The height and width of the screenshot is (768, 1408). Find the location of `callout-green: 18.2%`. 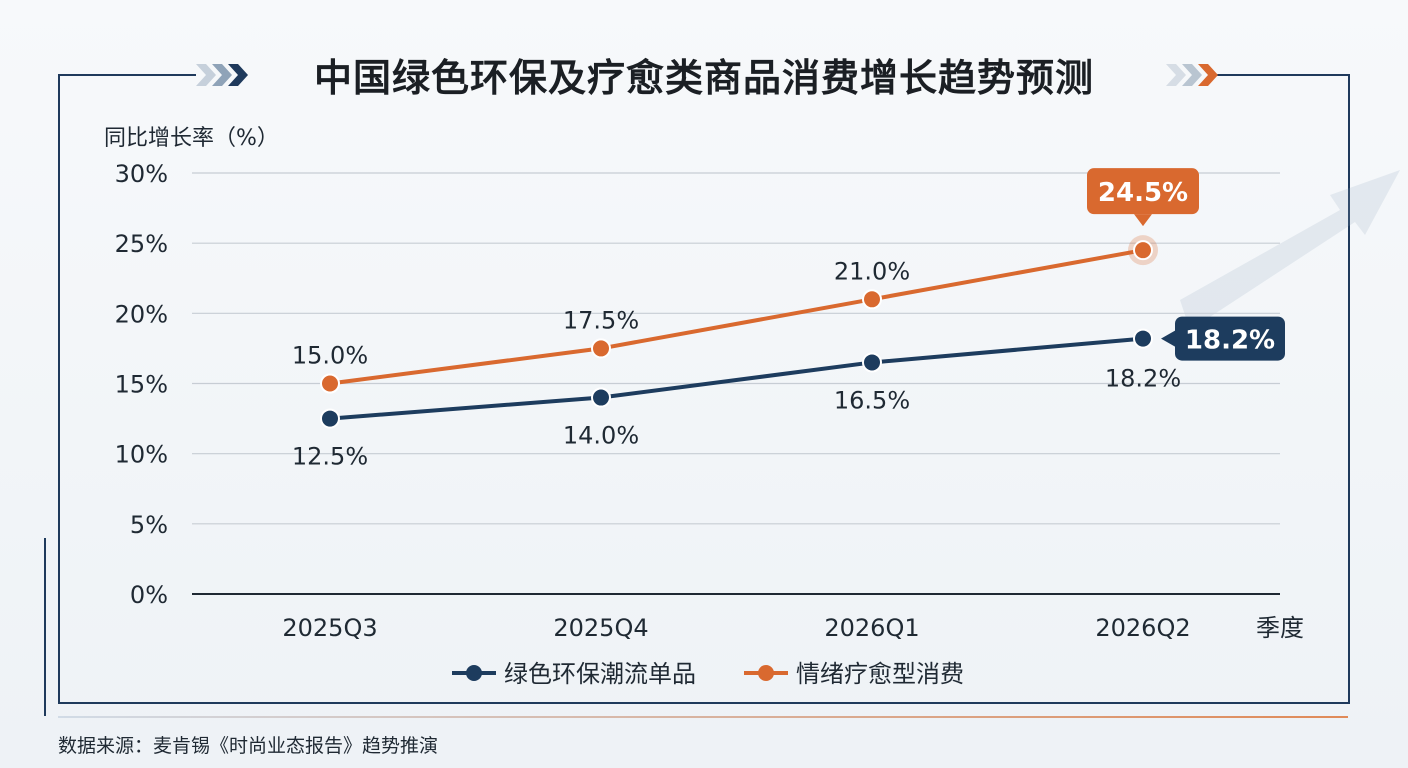

callout-green: 18.2% is located at coordinates (1223, 338).